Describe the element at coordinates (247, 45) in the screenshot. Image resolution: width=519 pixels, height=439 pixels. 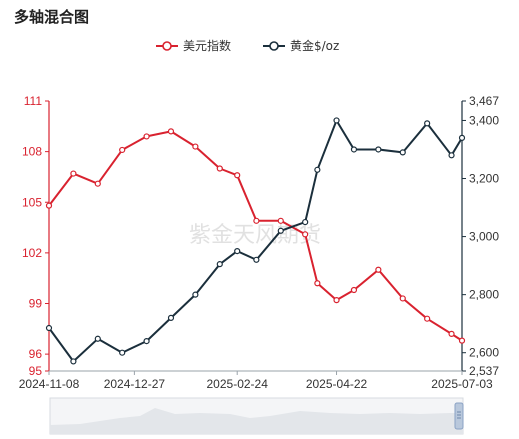
I see `legend: 美元指数 黄金$/oz` at that location.